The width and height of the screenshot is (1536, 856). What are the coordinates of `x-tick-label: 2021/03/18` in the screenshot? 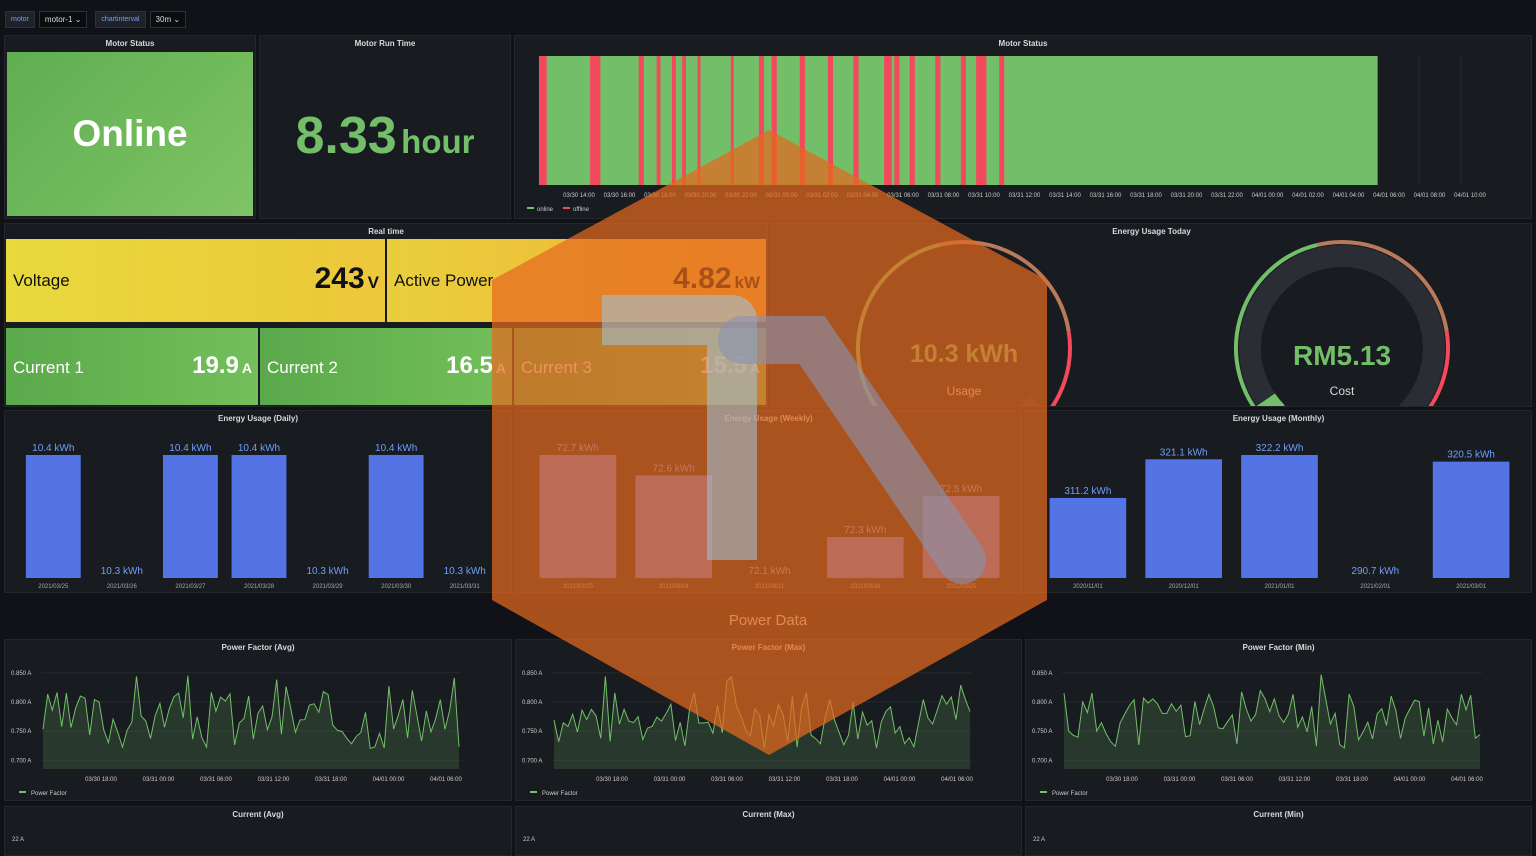 It's located at (865, 587).